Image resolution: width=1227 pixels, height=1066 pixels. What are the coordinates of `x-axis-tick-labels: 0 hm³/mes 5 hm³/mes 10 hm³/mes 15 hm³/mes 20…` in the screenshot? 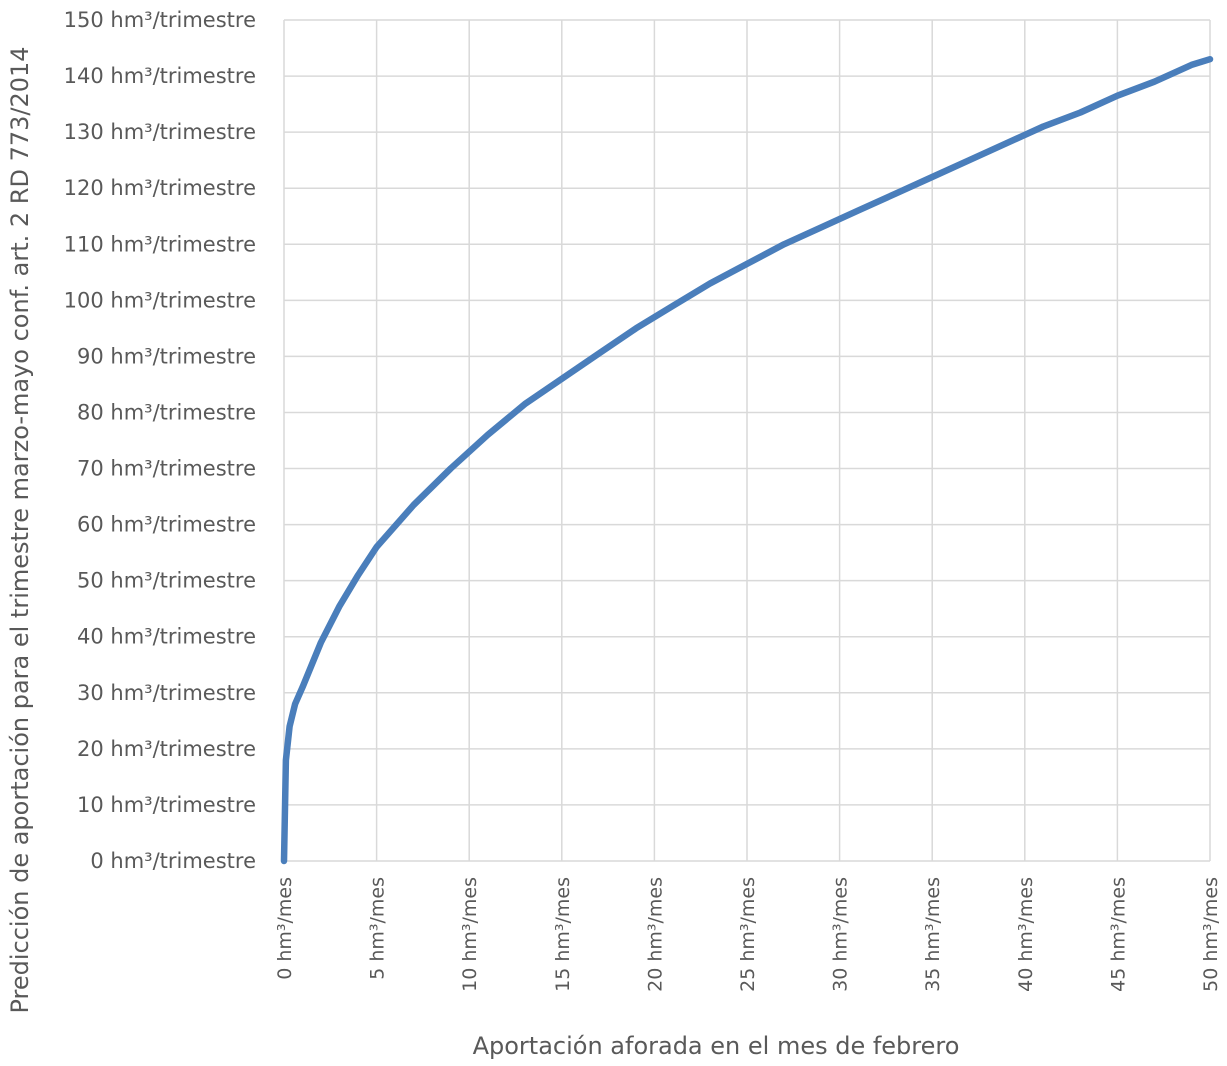 It's located at (748, 934).